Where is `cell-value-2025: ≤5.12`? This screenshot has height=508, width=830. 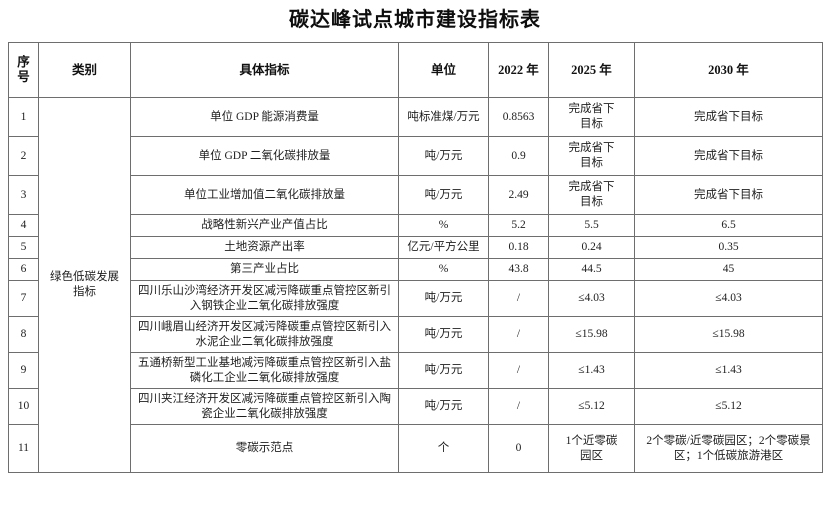
cell-value-2025: ≤5.12 is located at coordinates (591, 406).